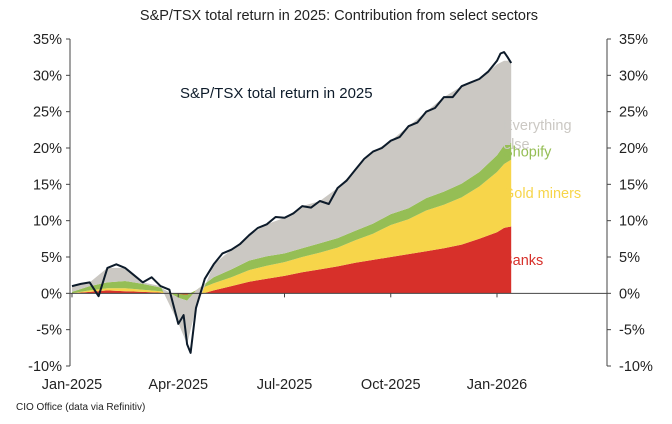 Image resolution: width=672 pixels, height=424 pixels. What do you see at coordinates (633, 40) in the screenshot?
I see `y-tick-label-right: 35%` at bounding box center [633, 40].